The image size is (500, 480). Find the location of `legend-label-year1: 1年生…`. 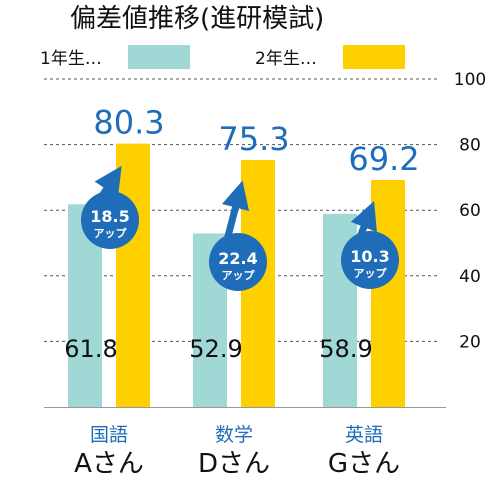

legend-label-year1: 1年生… is located at coordinates (71, 59).